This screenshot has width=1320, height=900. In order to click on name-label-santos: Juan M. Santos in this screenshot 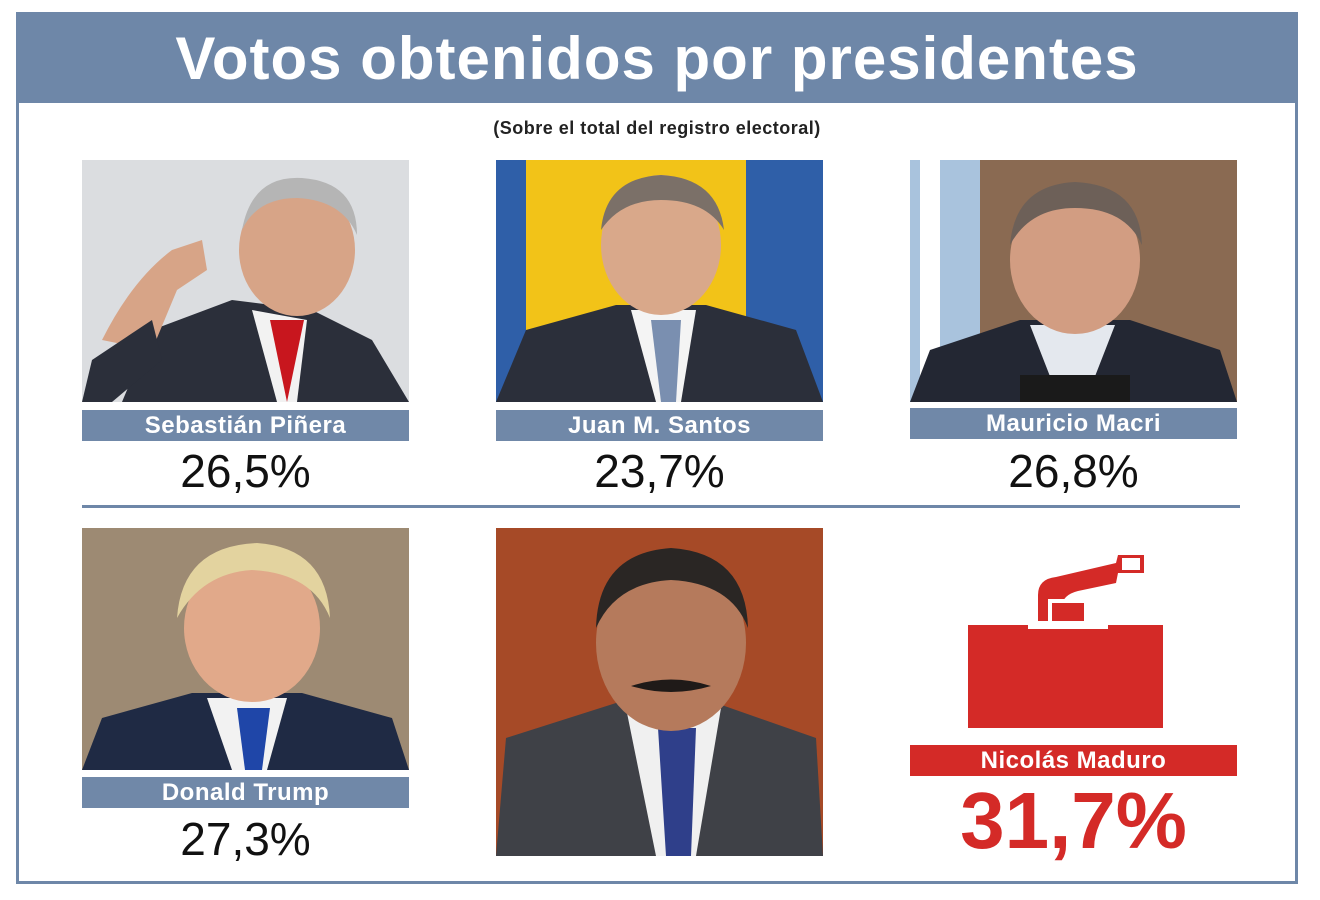, I will do `click(659, 425)`.